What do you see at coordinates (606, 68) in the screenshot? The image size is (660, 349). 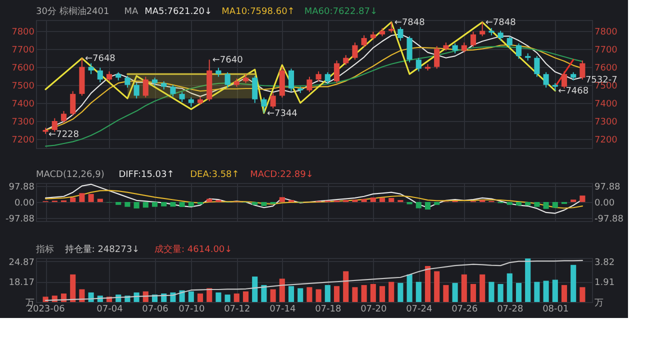 I see `y2-tick-label: 7600` at bounding box center [606, 68].